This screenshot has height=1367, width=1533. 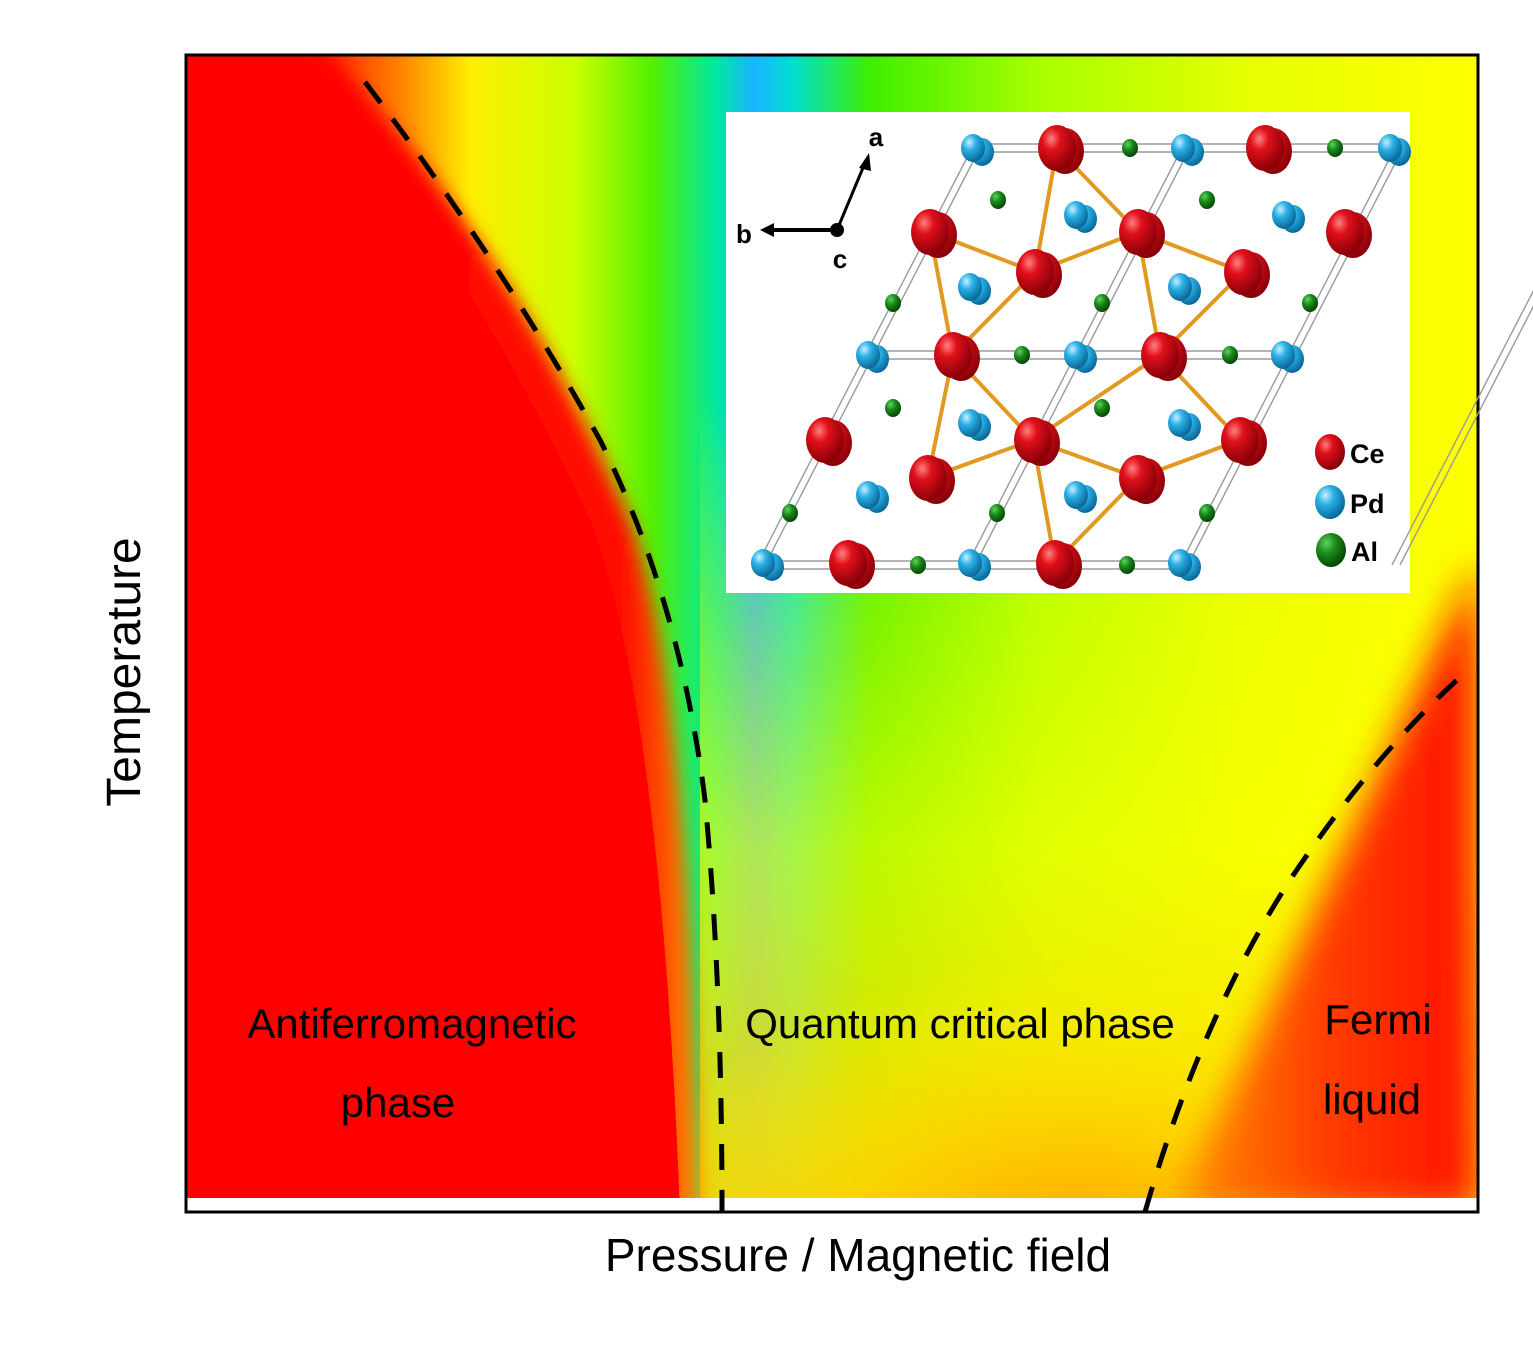 What do you see at coordinates (398, 1102) in the screenshot?
I see `afm-label-line2: phase` at bounding box center [398, 1102].